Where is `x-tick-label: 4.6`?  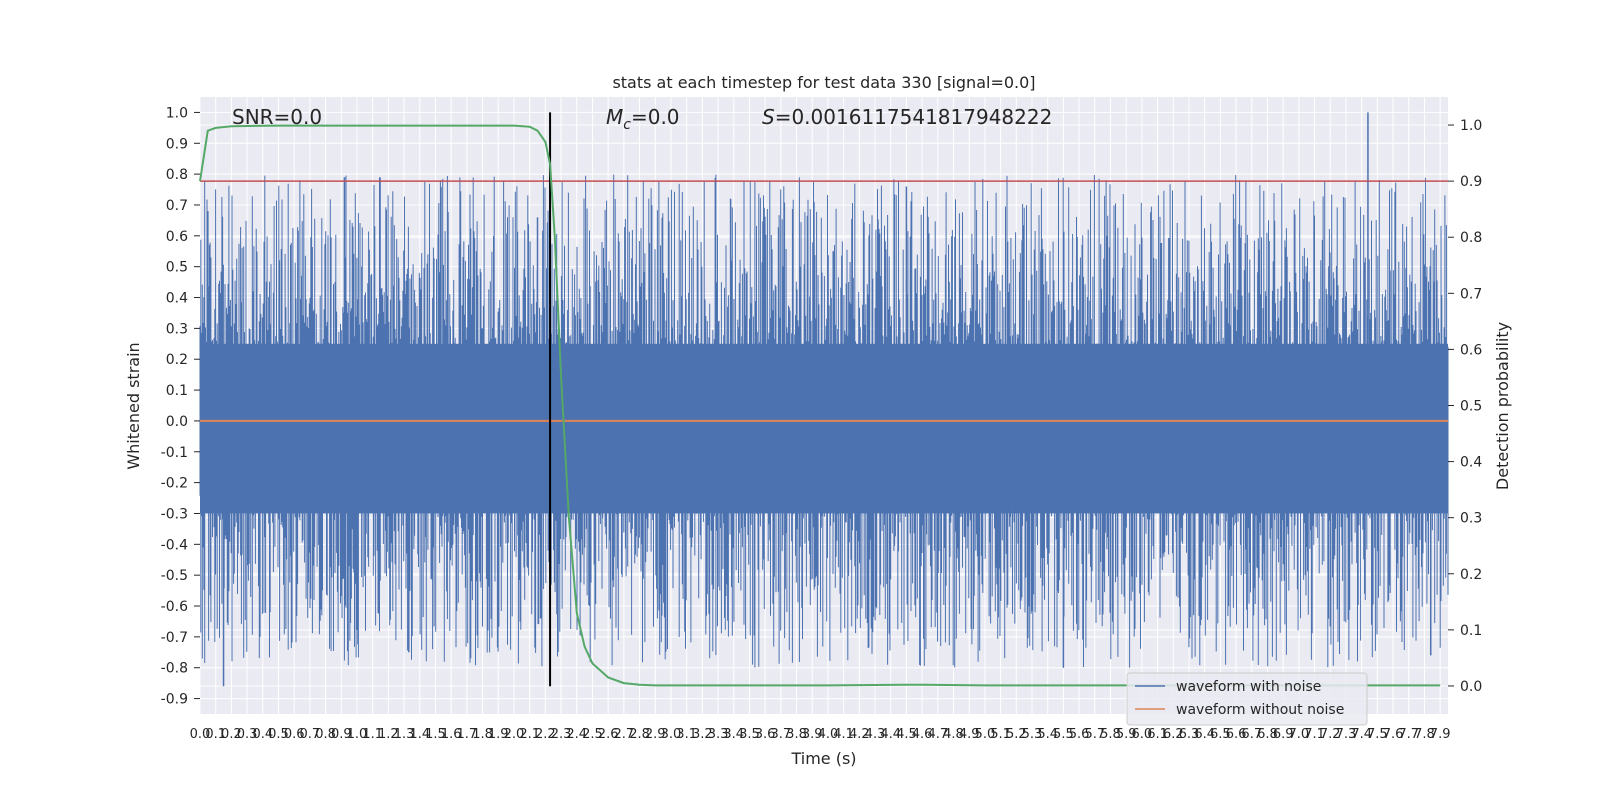 x-tick-label: 4.6 is located at coordinates (922, 734).